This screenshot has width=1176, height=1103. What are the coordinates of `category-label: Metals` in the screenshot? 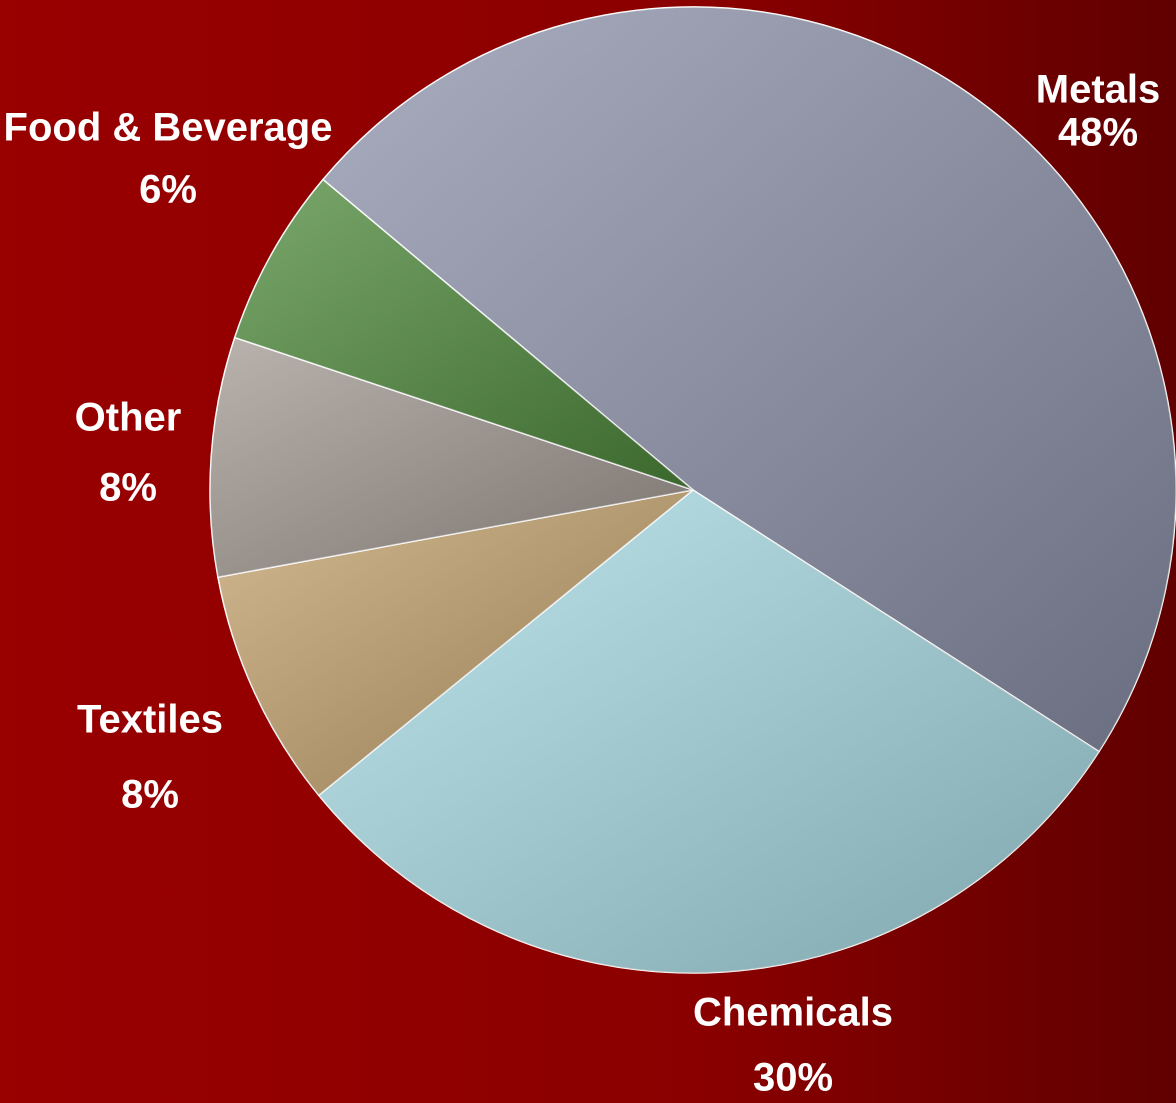 It's located at (1098, 90).